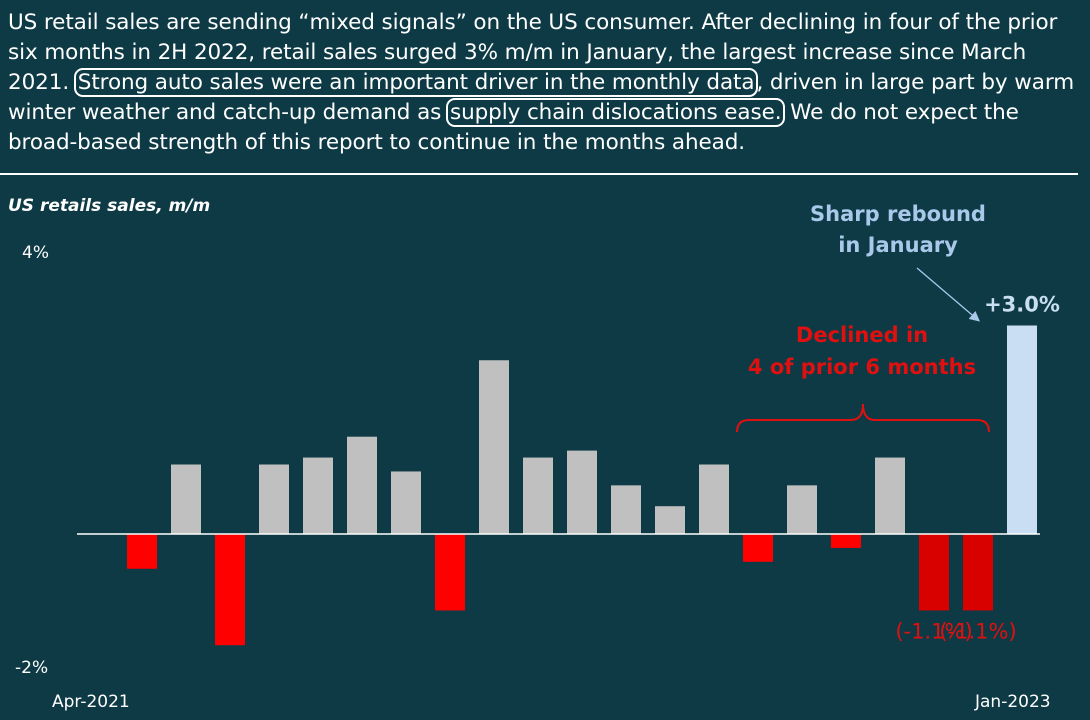 This screenshot has height=720, width=1090. I want to click on rebound-annotation-line2: in January, so click(898, 245).